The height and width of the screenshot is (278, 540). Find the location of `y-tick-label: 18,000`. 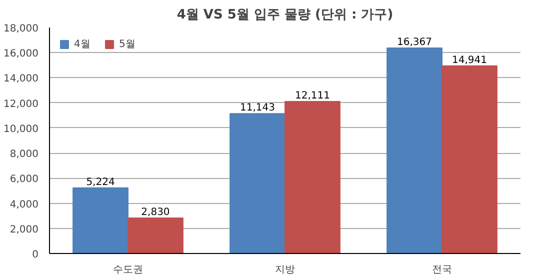

y-tick-label: 18,000 is located at coordinates (21, 29).